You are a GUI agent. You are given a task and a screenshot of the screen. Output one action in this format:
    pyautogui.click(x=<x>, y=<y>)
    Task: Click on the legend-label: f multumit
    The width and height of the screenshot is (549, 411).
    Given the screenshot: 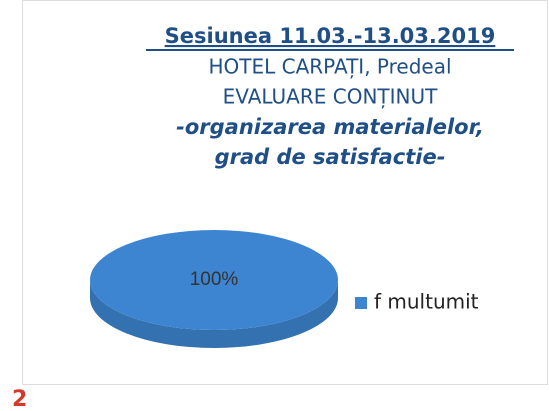 What is the action you would take?
    pyautogui.click(x=426, y=302)
    